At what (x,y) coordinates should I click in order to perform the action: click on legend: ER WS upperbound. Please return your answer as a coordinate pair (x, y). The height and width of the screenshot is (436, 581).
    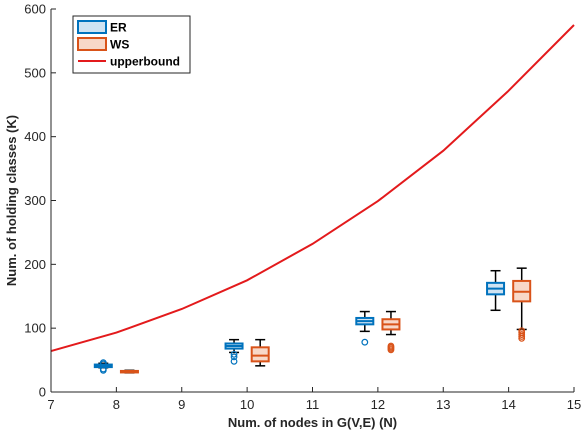
    Looking at the image, I should click on (131, 44).